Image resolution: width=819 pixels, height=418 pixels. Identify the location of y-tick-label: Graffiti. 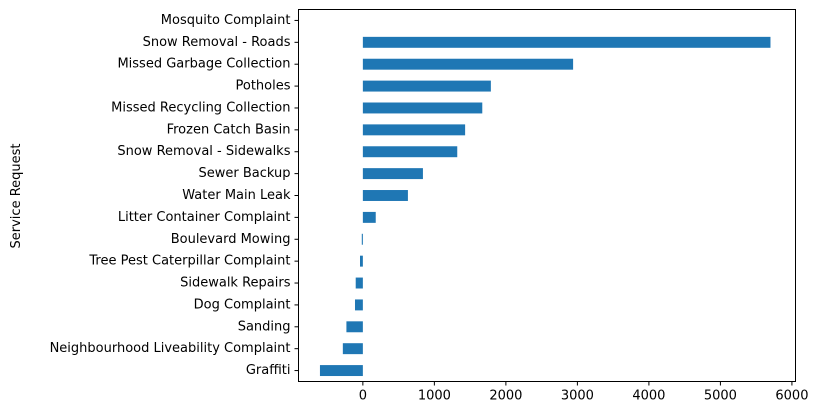
(268, 370).